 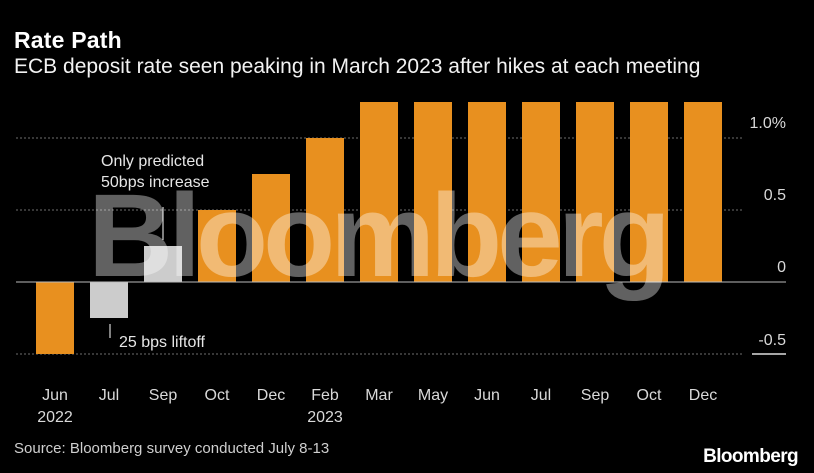 I want to click on chart-title: Rate Path, so click(x=68, y=40).